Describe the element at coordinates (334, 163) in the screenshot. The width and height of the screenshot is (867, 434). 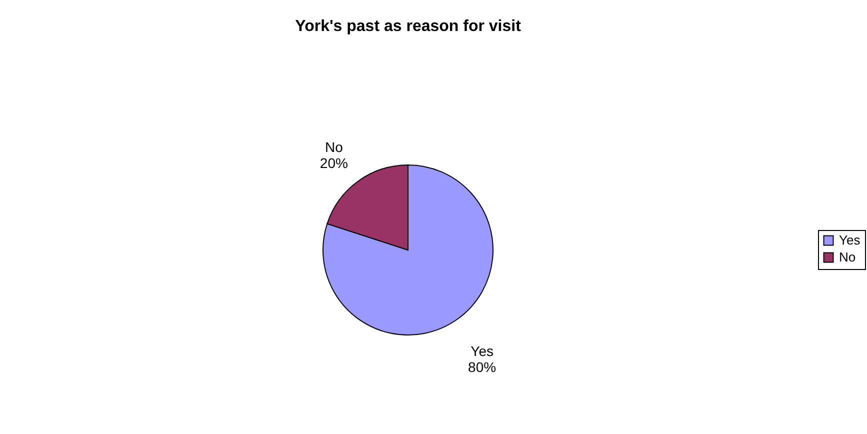
I see `data-label: 20%` at that location.